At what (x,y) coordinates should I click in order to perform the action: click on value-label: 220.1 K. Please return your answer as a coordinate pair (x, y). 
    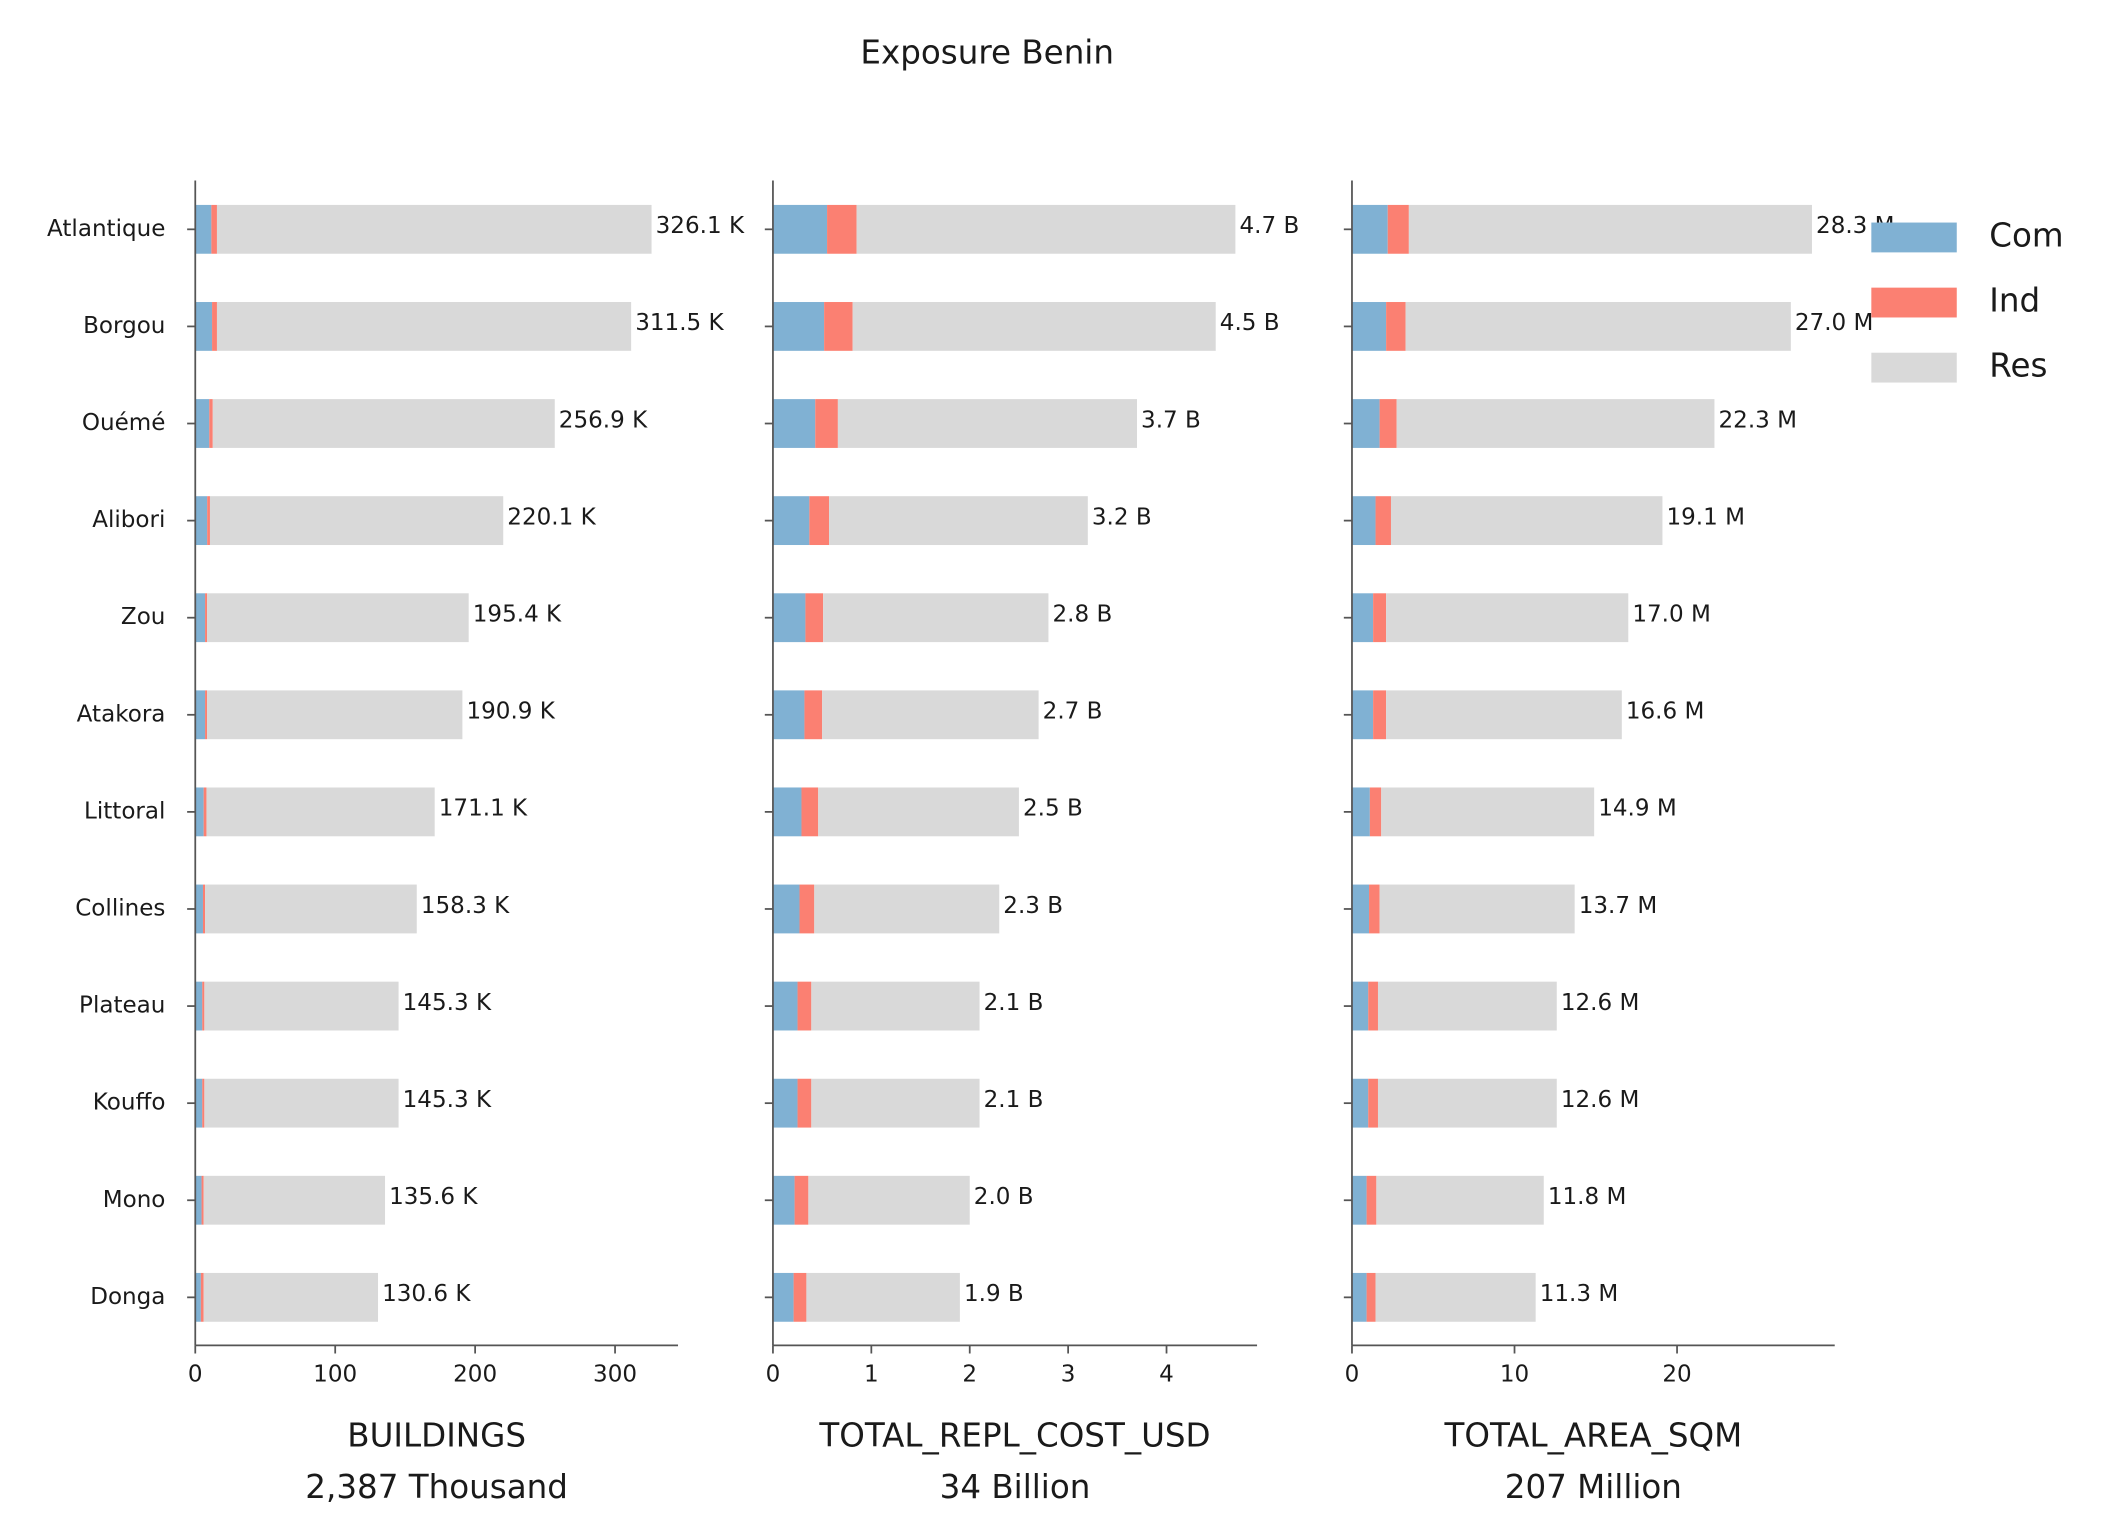
    Looking at the image, I should click on (551, 517).